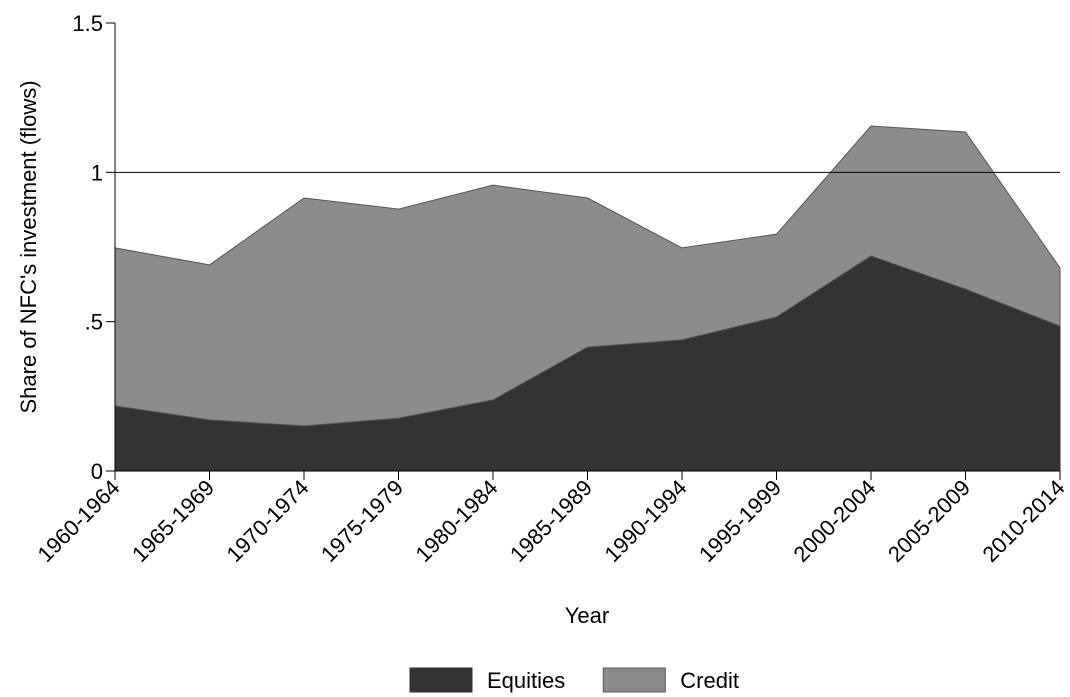  I want to click on y-tick-label: 1.5, so click(87, 23).